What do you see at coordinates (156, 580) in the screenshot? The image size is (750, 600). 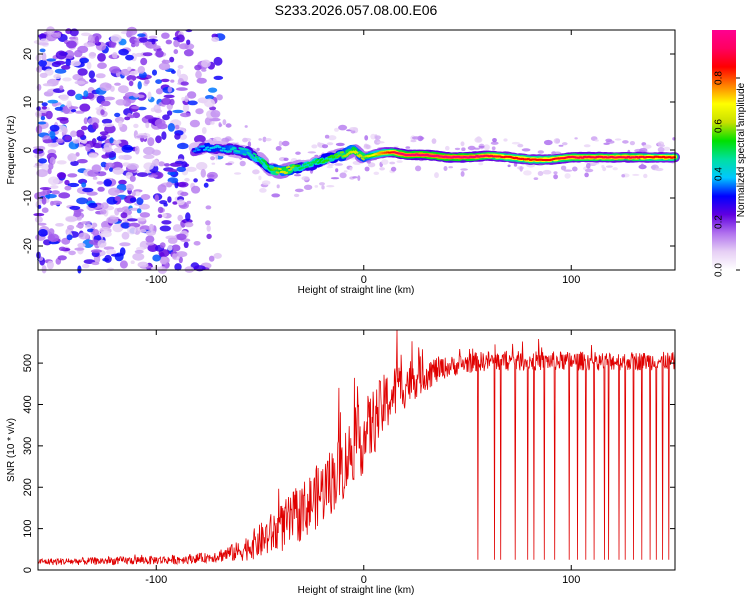 I see `snr-x-tick-label: -100` at bounding box center [156, 580].